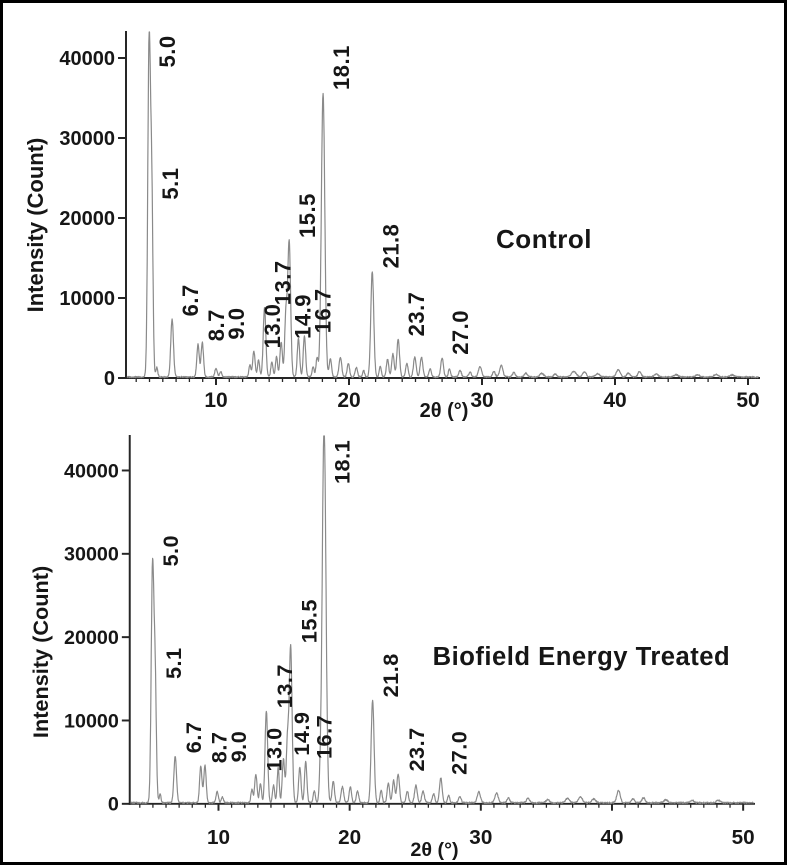 This screenshot has width=787, height=865. What do you see at coordinates (544, 239) in the screenshot?
I see `sample-label: Control` at bounding box center [544, 239].